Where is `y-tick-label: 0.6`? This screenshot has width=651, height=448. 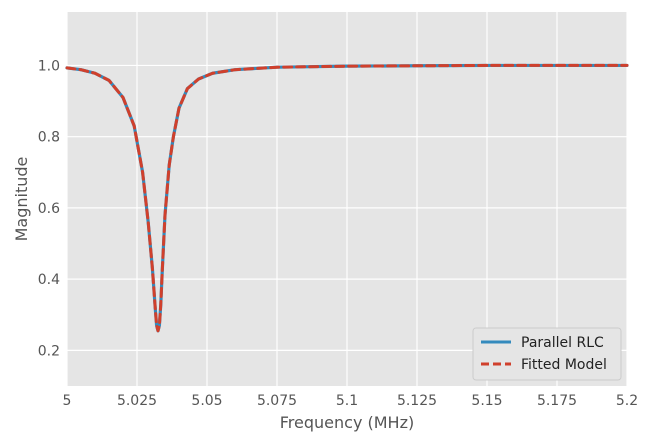 y-tick-label: 0.6 is located at coordinates (49, 209).